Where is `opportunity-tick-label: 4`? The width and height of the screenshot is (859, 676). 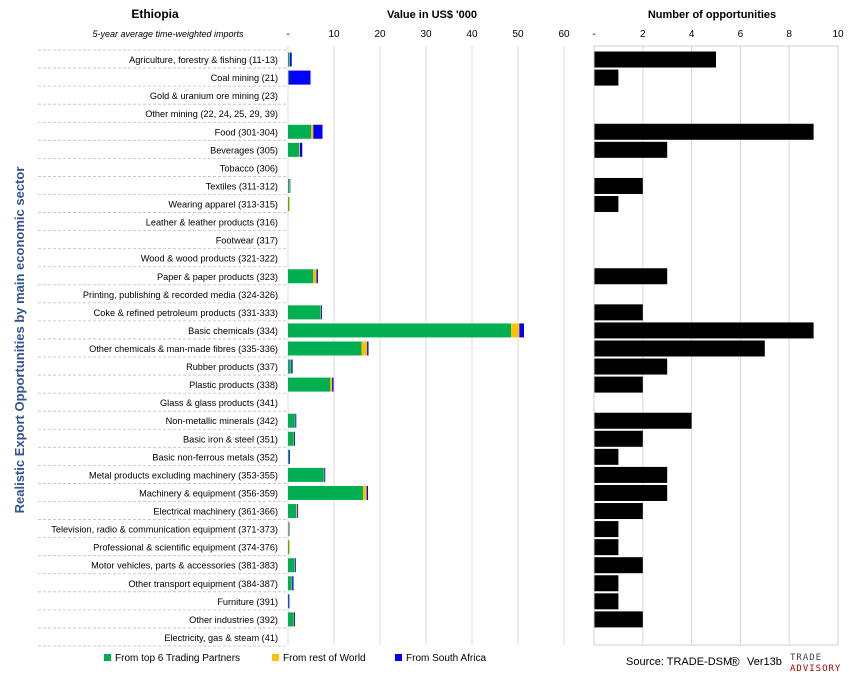
opportunity-tick-label: 4 is located at coordinates (692, 34).